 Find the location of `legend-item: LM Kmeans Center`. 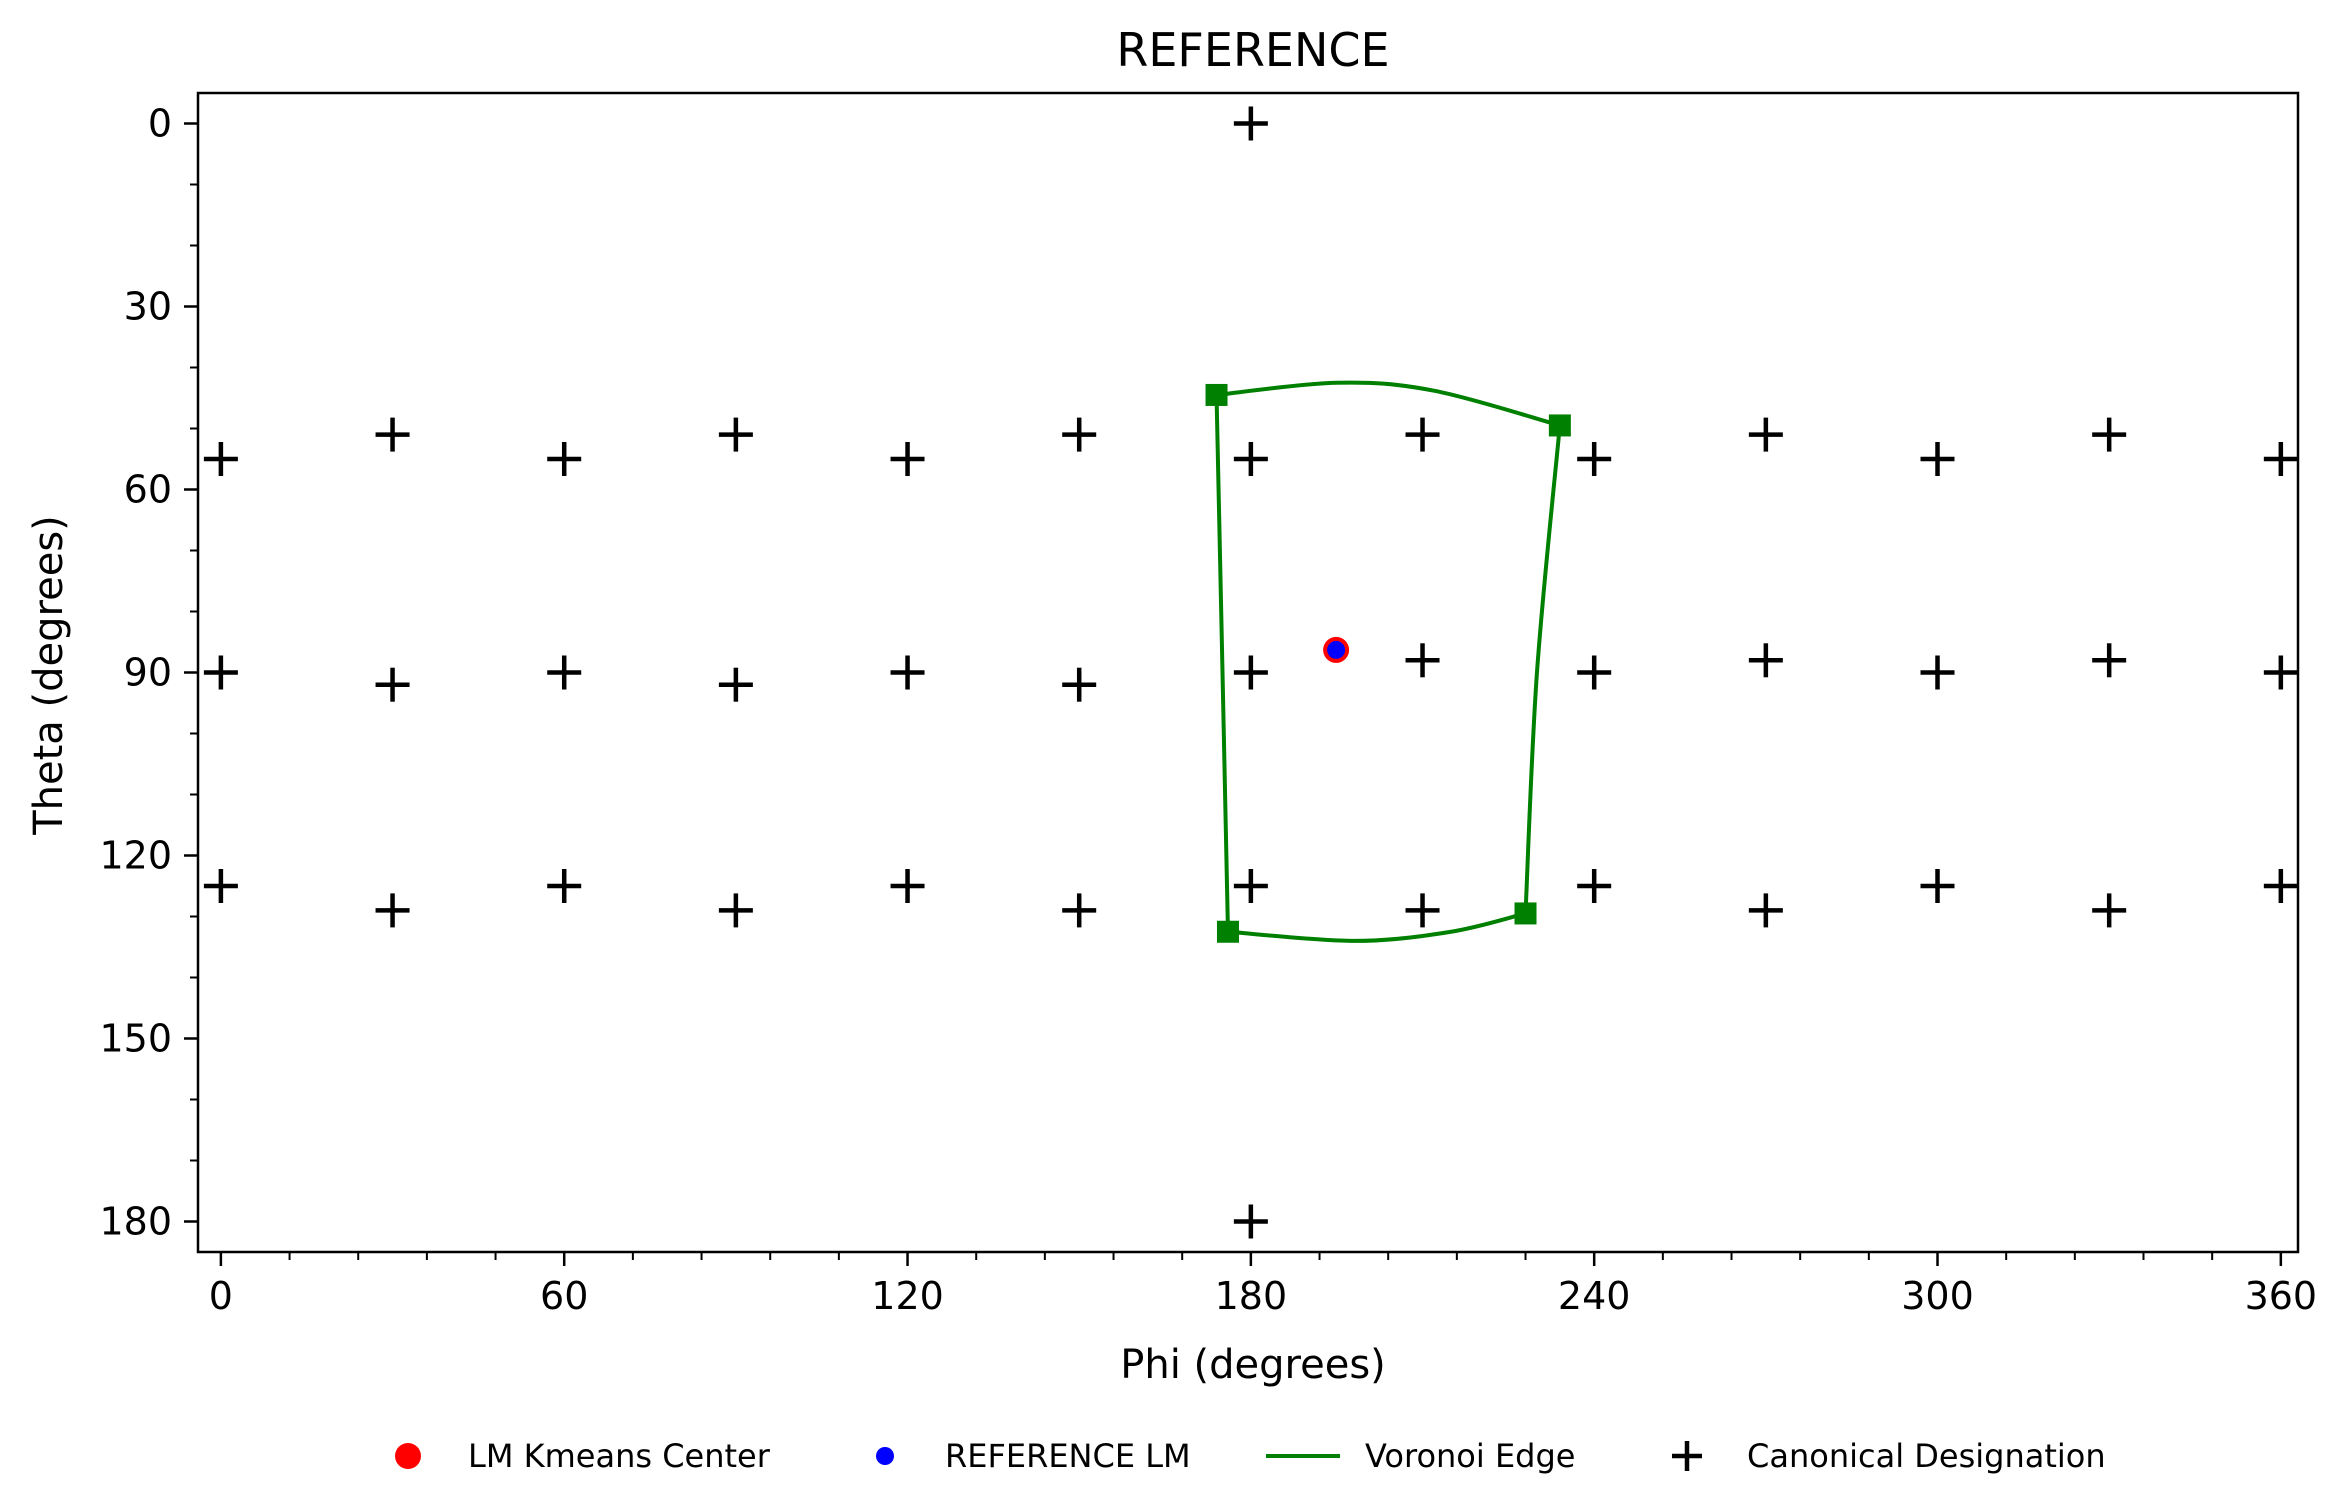

legend-item: LM Kmeans Center is located at coordinates (583, 1456).